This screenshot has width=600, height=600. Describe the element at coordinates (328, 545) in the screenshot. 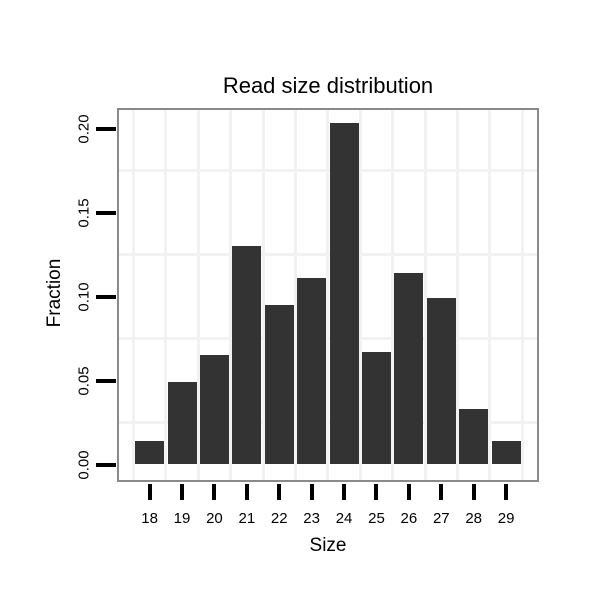

I see `x-axis-title: Size` at that location.